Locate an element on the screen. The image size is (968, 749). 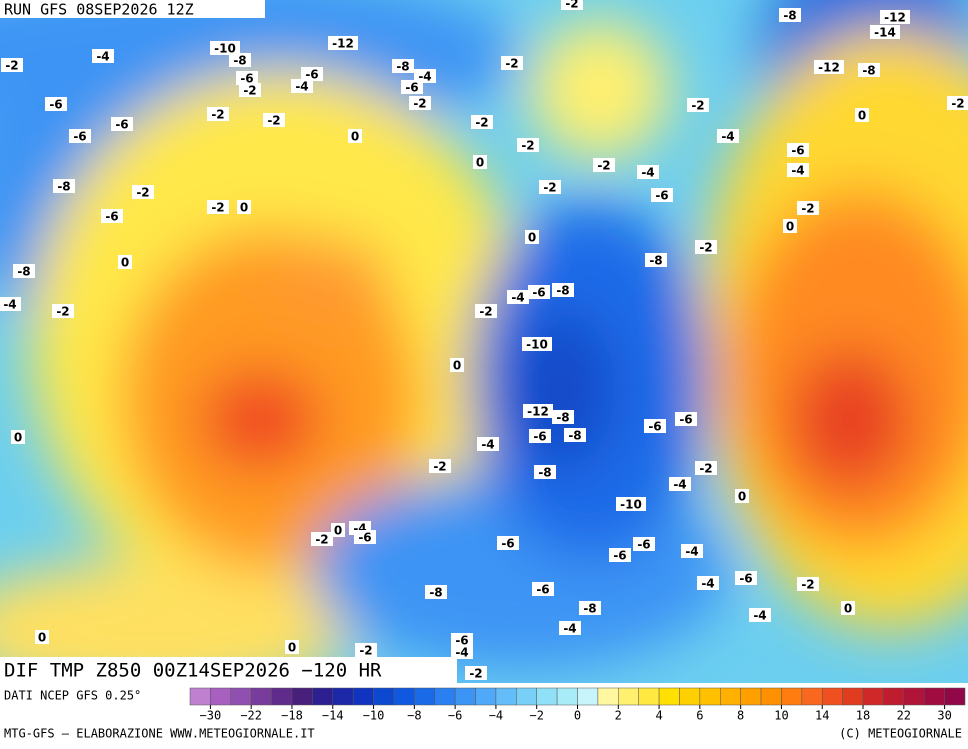
colorbar-label: 14 is located at coordinates (822, 716).